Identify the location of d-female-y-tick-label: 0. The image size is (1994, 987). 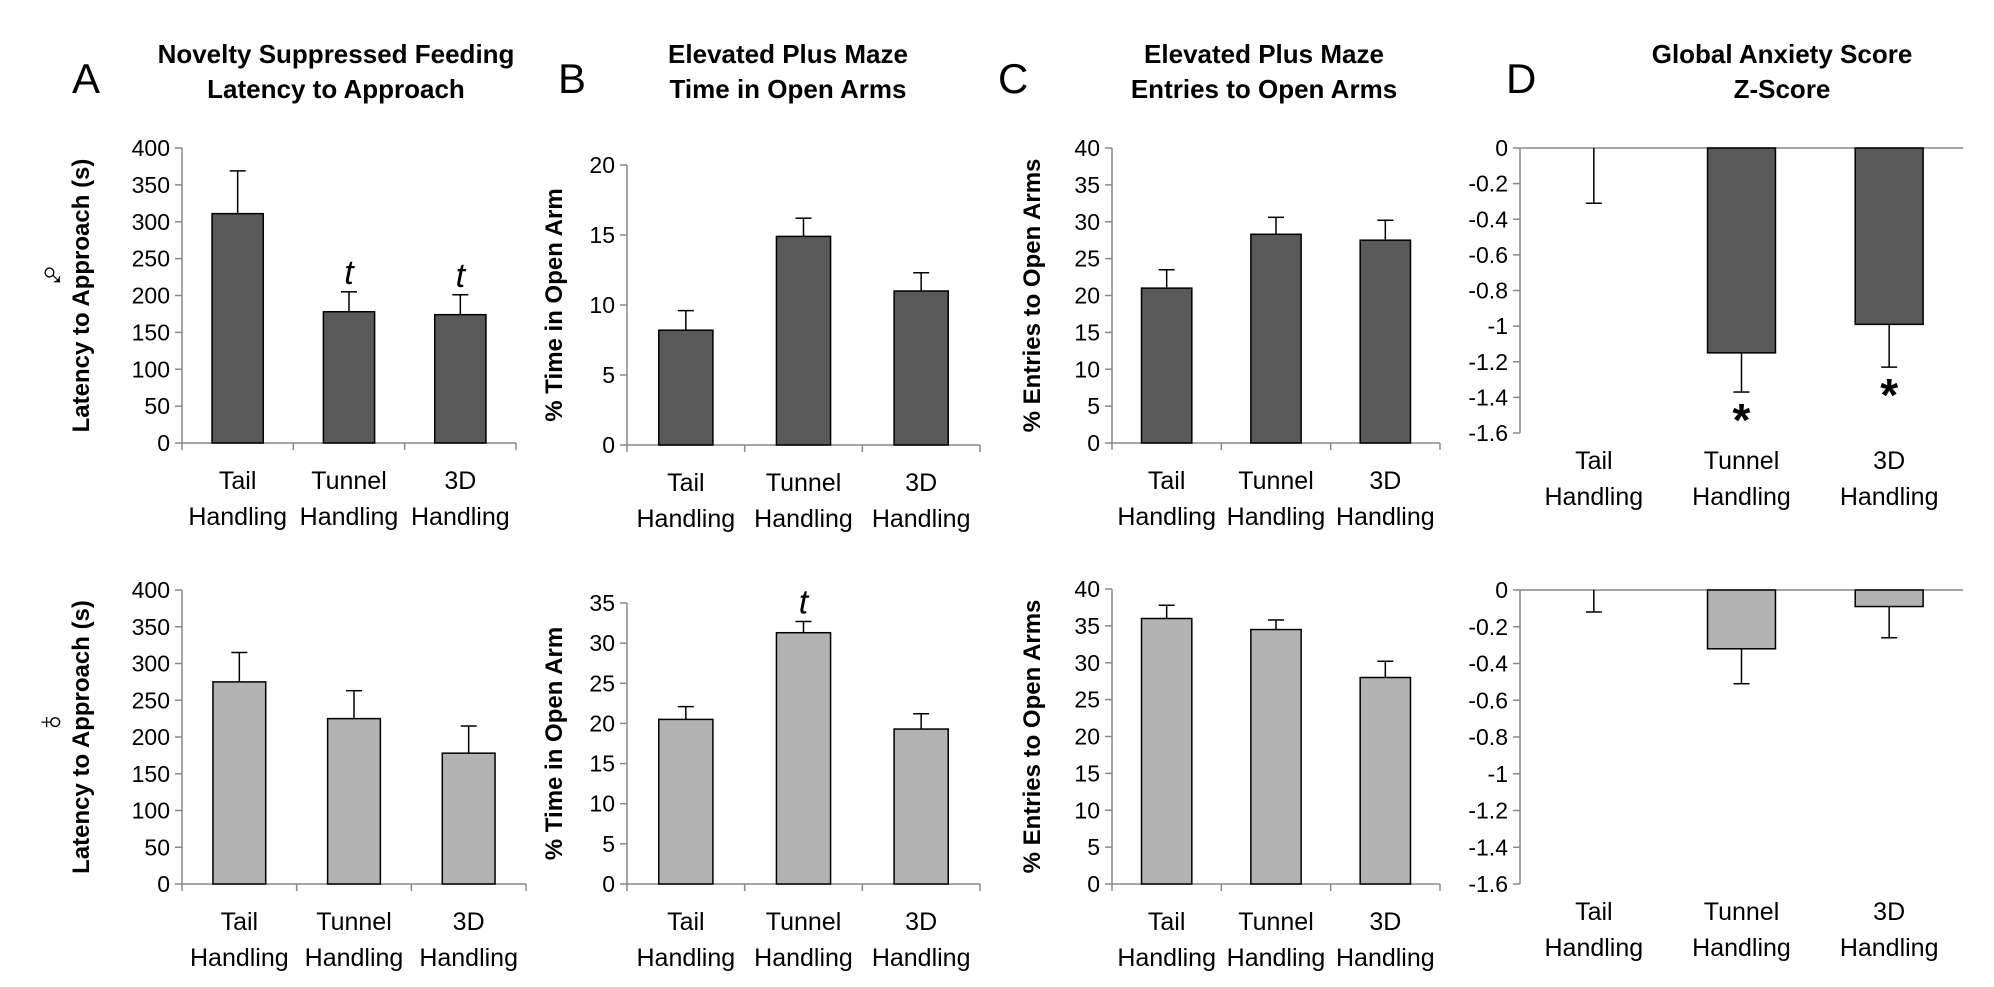
(1501, 590).